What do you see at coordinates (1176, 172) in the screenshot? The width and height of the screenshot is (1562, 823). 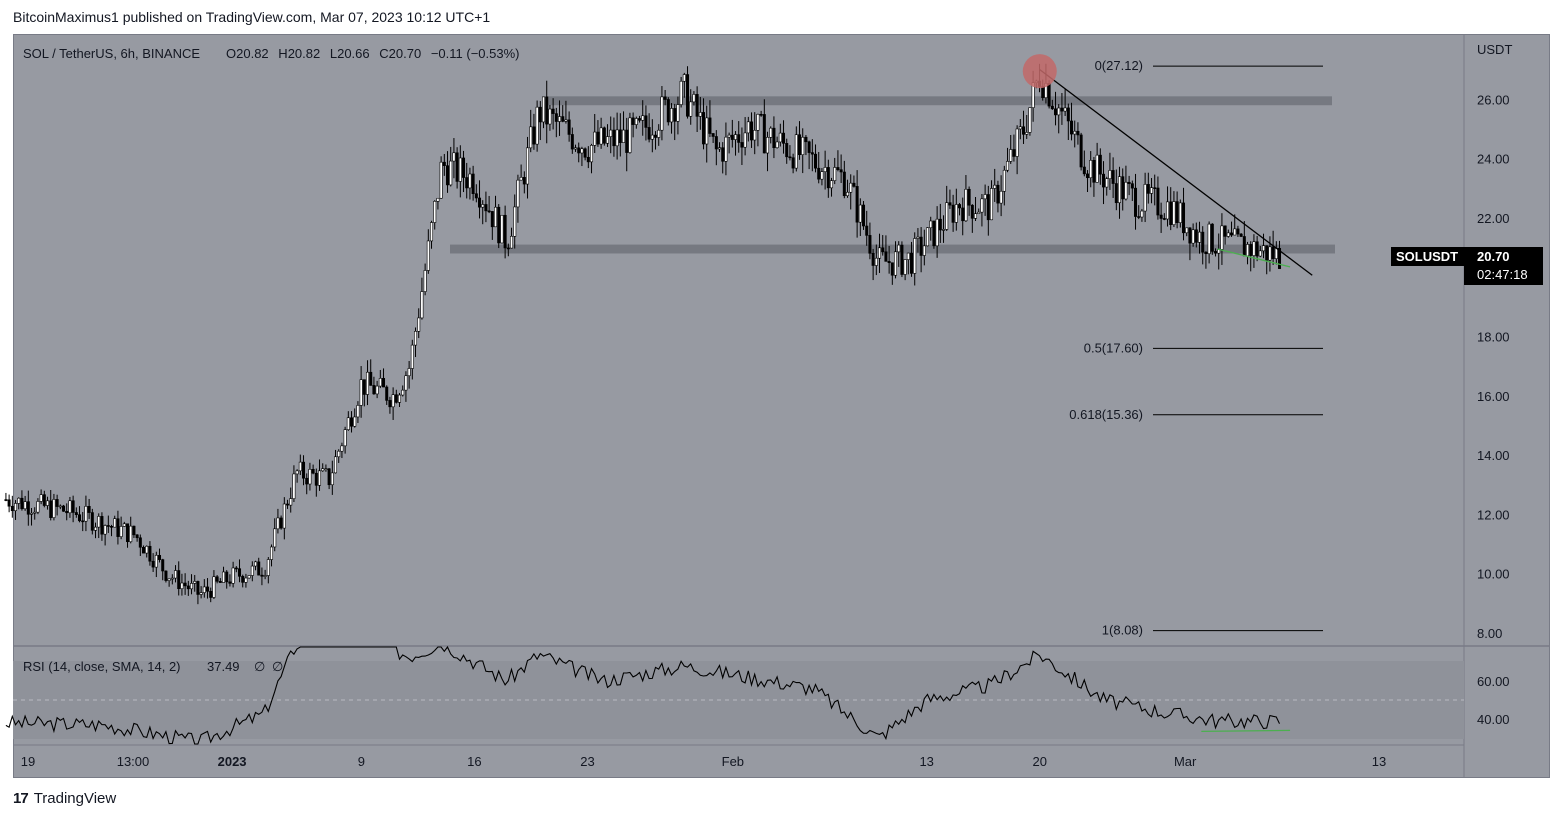 I see `descending-trendline` at bounding box center [1176, 172].